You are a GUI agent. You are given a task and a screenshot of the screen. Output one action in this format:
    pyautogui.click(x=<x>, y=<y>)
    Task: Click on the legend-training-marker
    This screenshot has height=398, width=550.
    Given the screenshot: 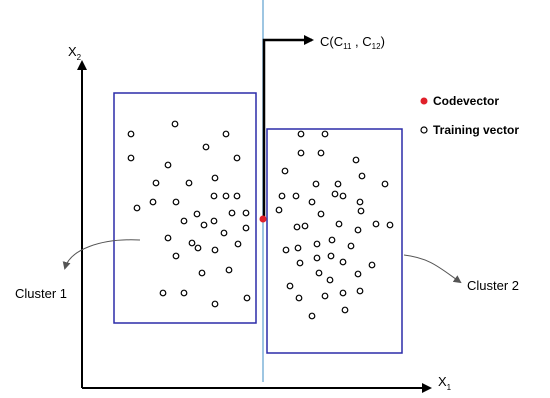 What is the action you would take?
    pyautogui.click(x=424, y=130)
    